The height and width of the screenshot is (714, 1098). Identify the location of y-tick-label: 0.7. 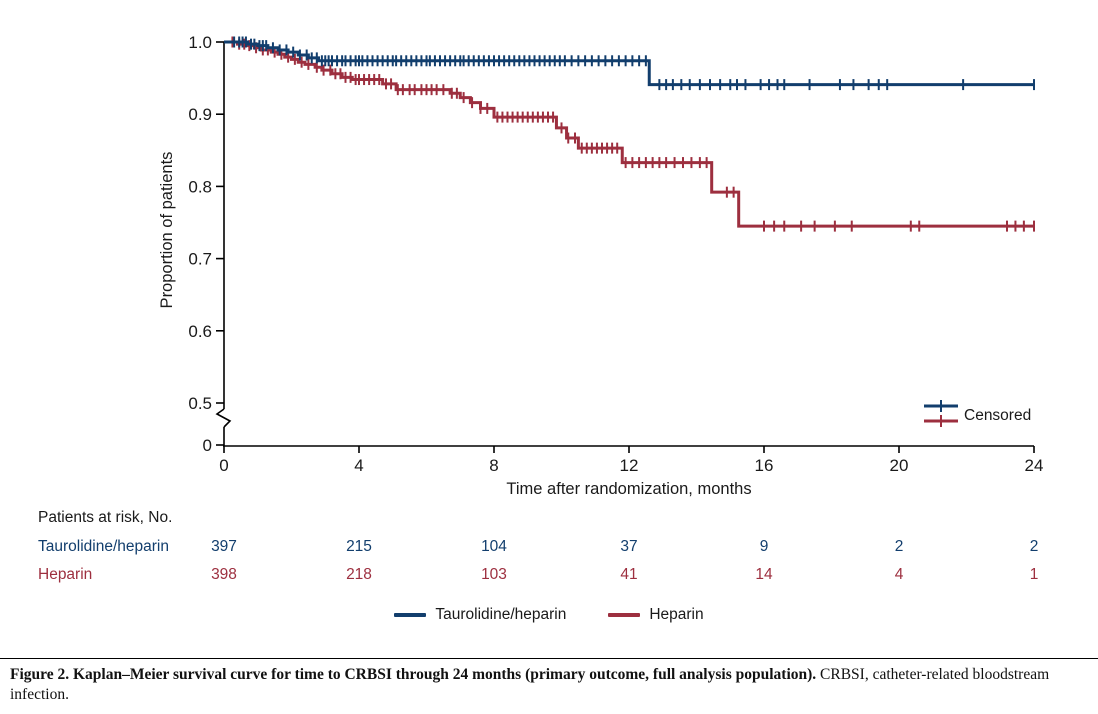
(200, 259).